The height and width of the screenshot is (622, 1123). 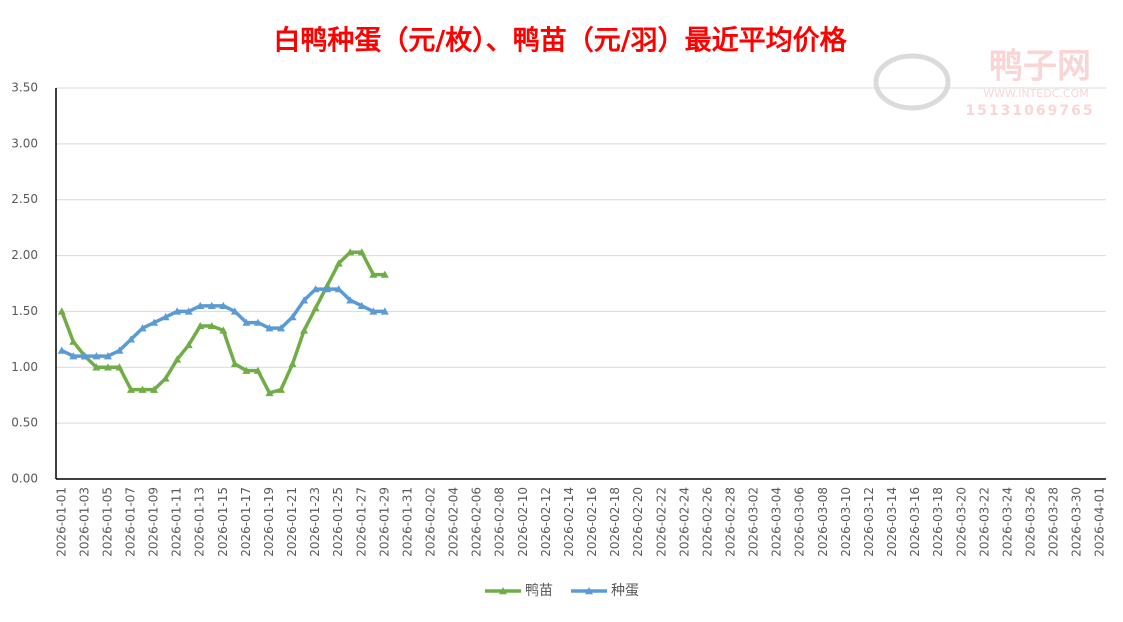 I want to click on x-tick-label: 2026-02-20, so click(x=638, y=522).